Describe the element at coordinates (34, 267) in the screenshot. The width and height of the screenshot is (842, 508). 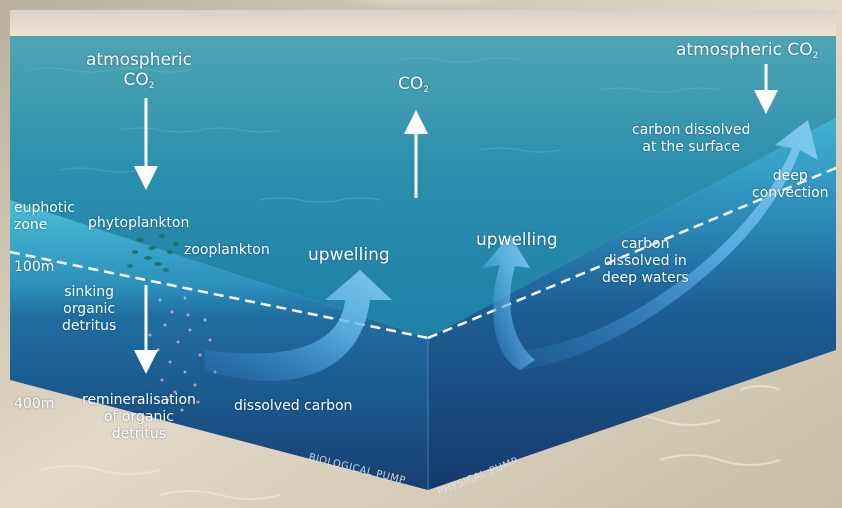
I see `depth-100m-label: 100m` at that location.